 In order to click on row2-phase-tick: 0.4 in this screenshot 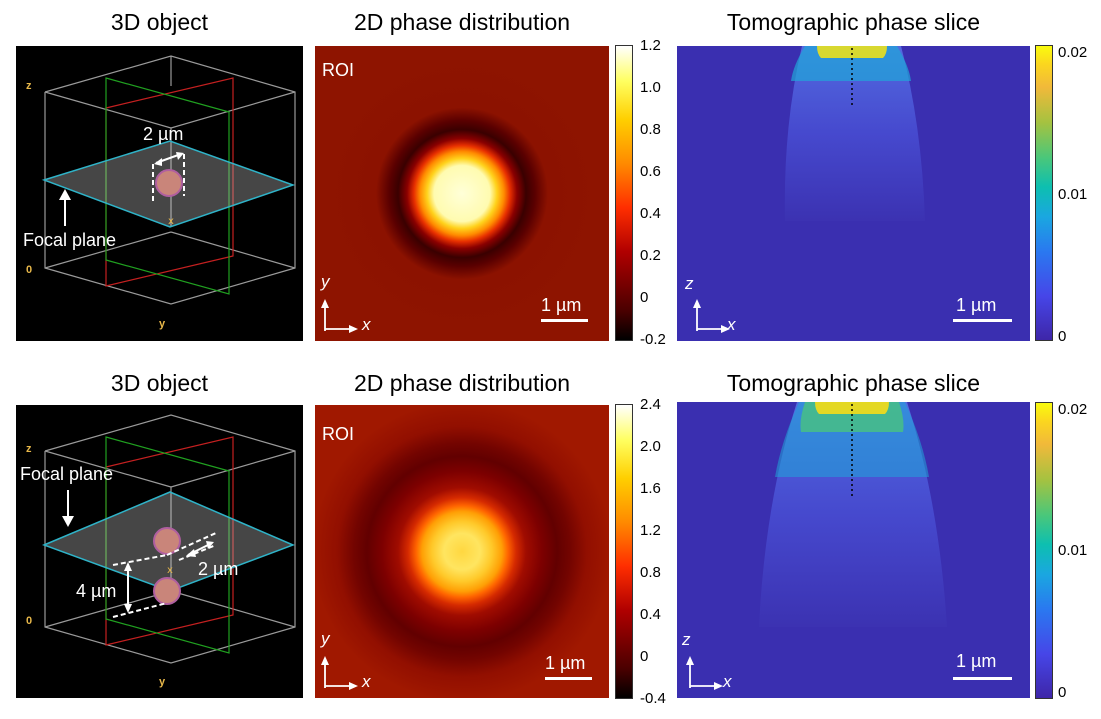, I will do `click(650, 614)`.